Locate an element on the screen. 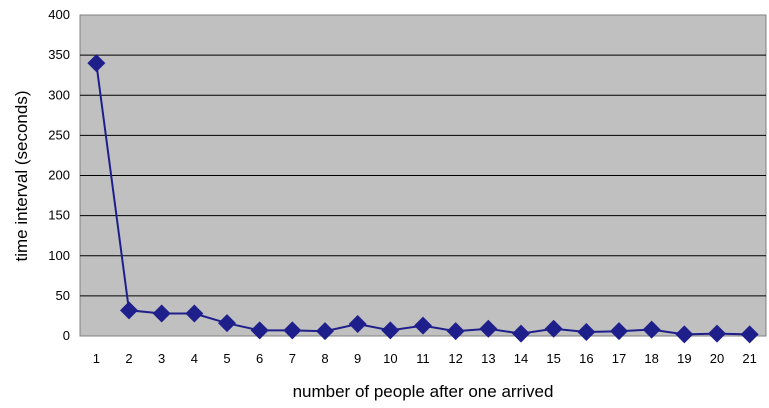 This screenshot has width=769, height=408. y-tick-label: 300 is located at coordinates (59, 94).